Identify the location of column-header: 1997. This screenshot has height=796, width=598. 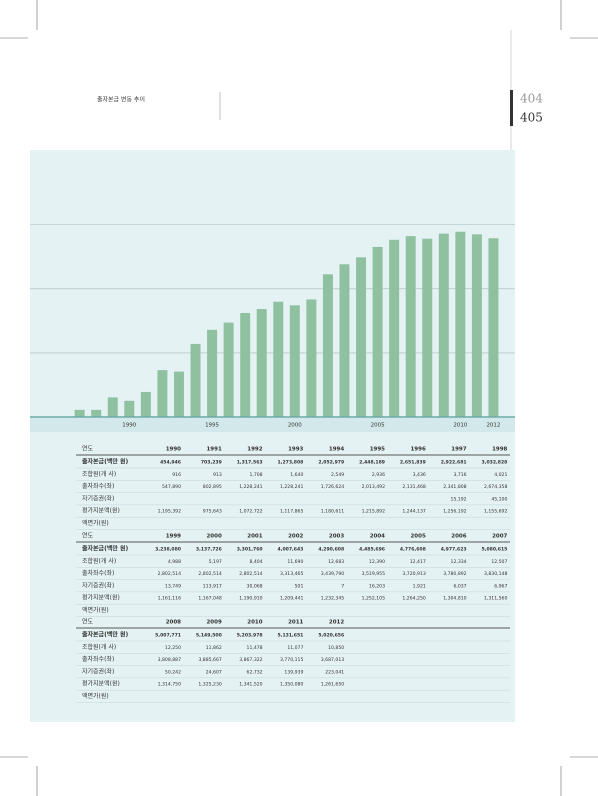
(458, 450).